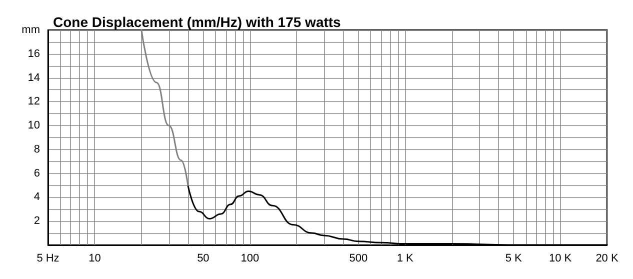 The height and width of the screenshot is (279, 633). Describe the element at coordinates (34, 54) in the screenshot. I see `y-tick-label: 16` at that location.